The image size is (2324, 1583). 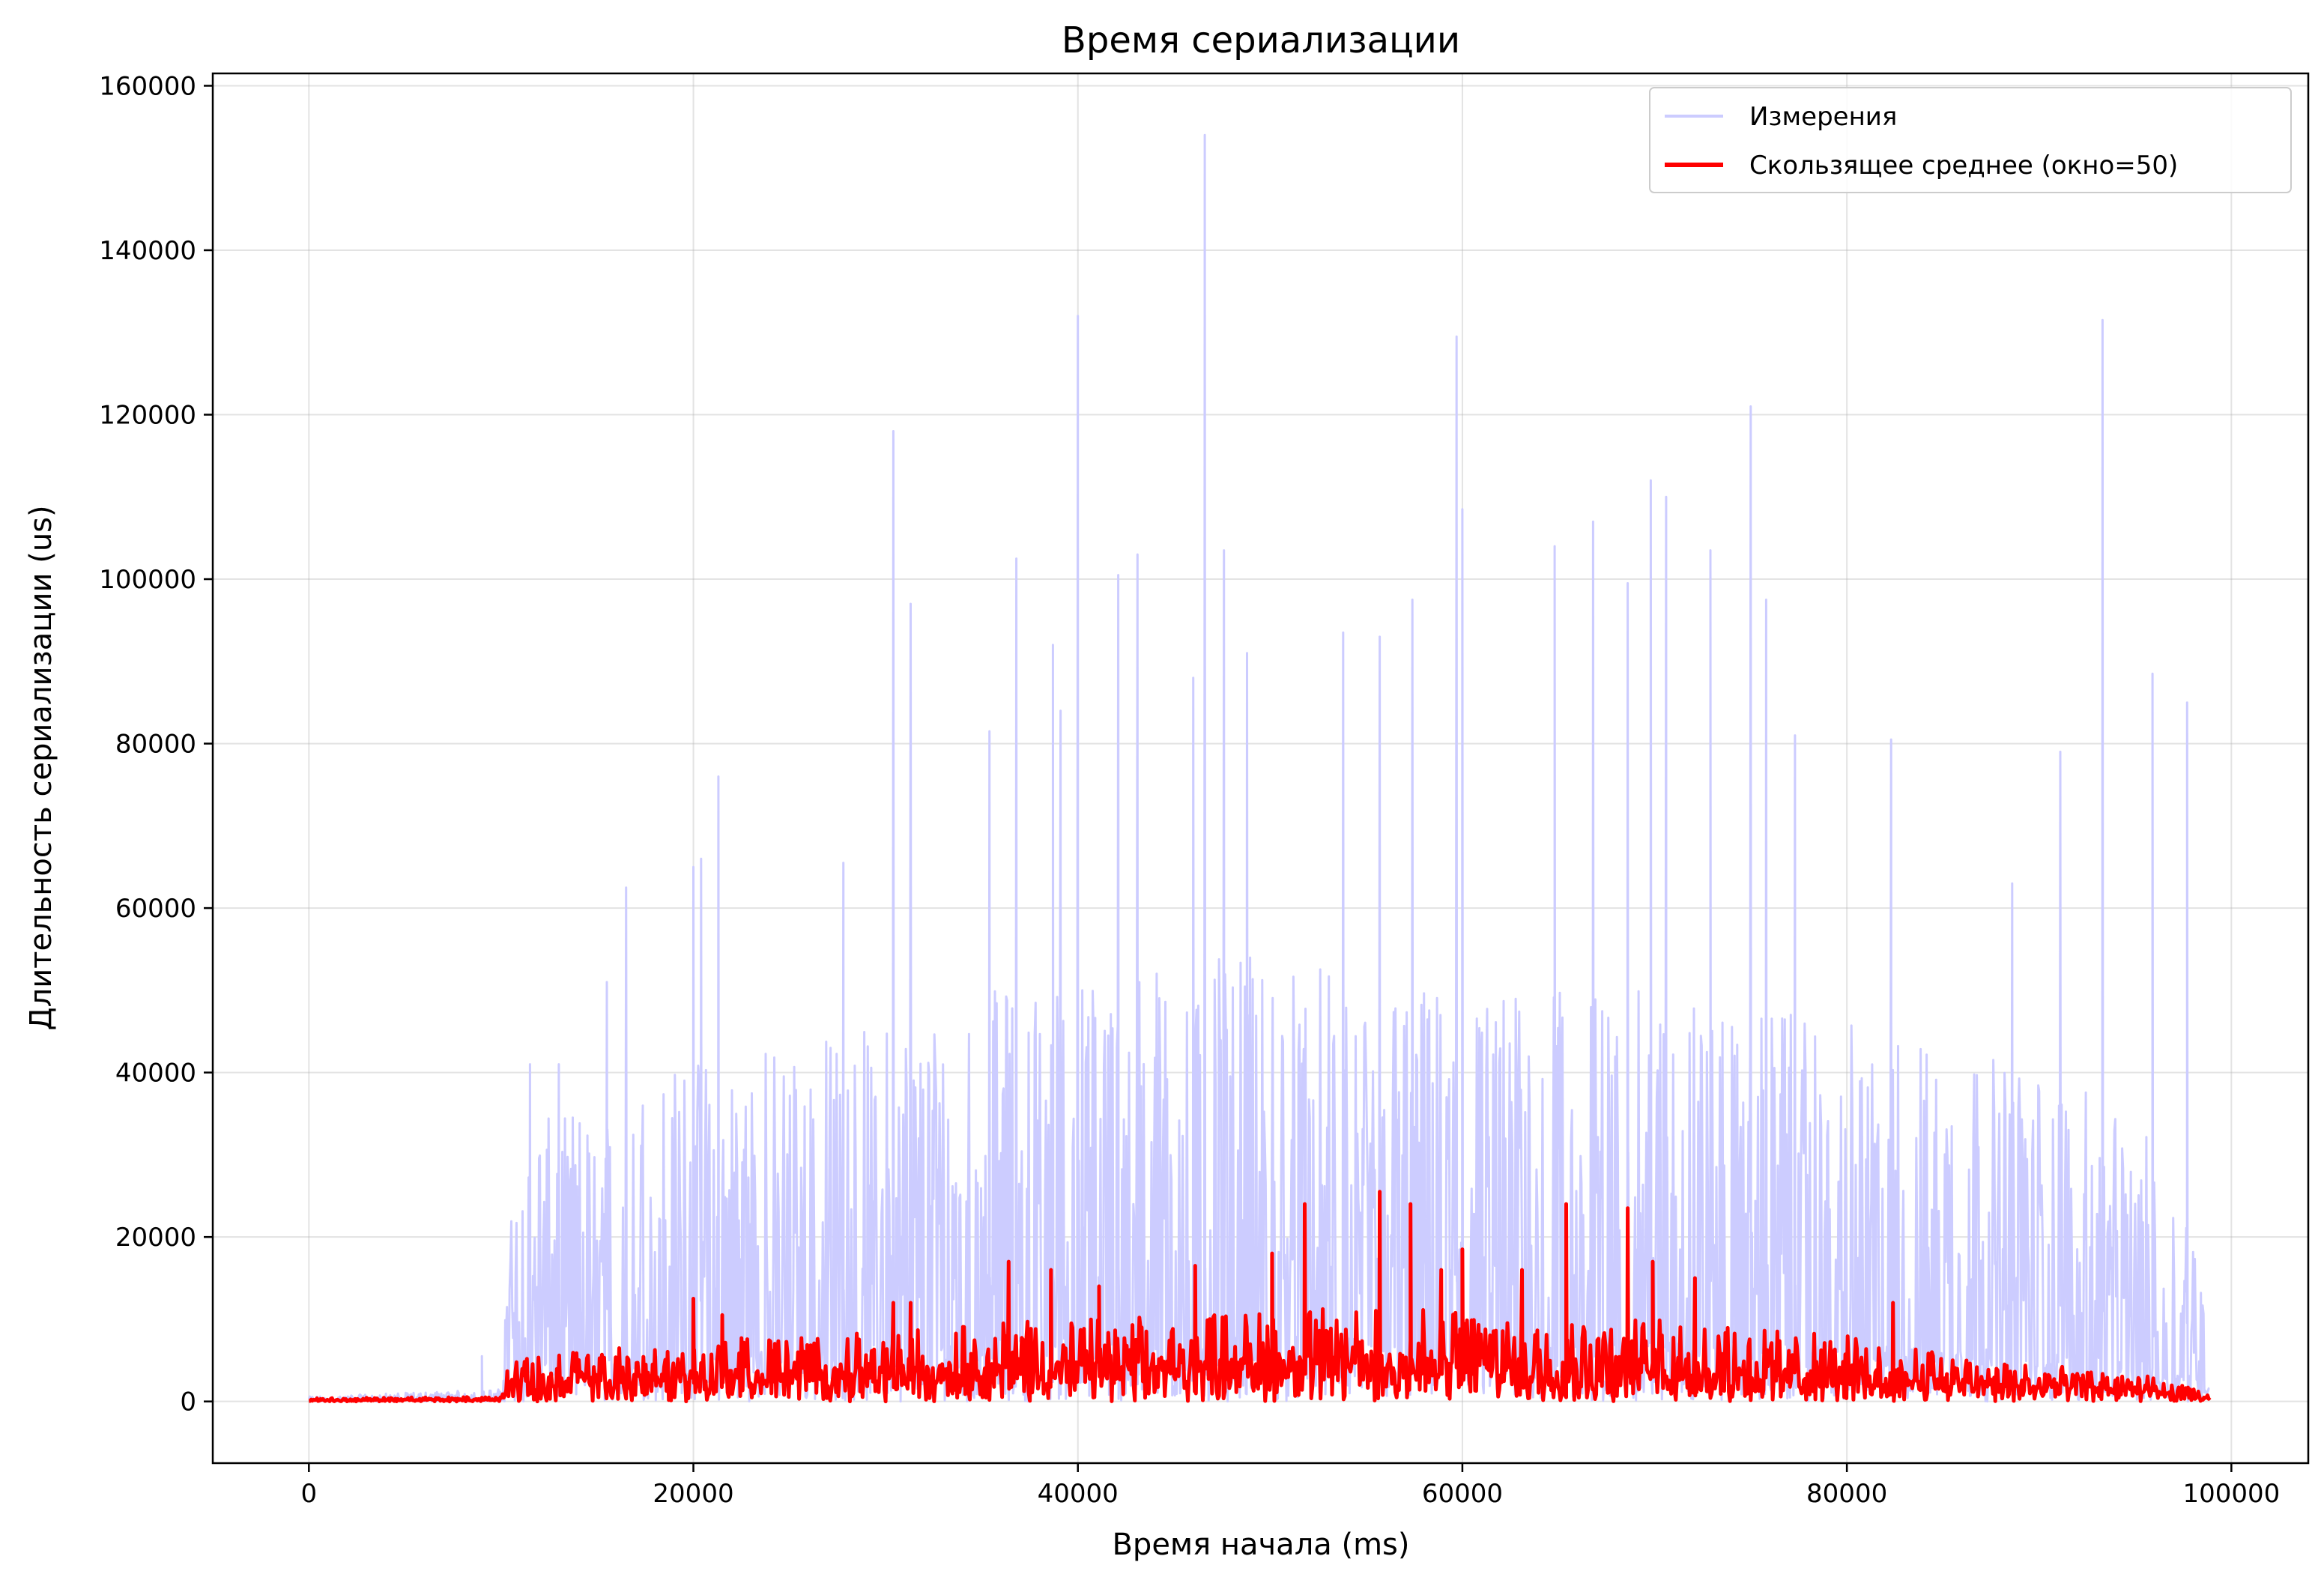 I want to click on x-tick-label: 60000, so click(x=1462, y=1494).